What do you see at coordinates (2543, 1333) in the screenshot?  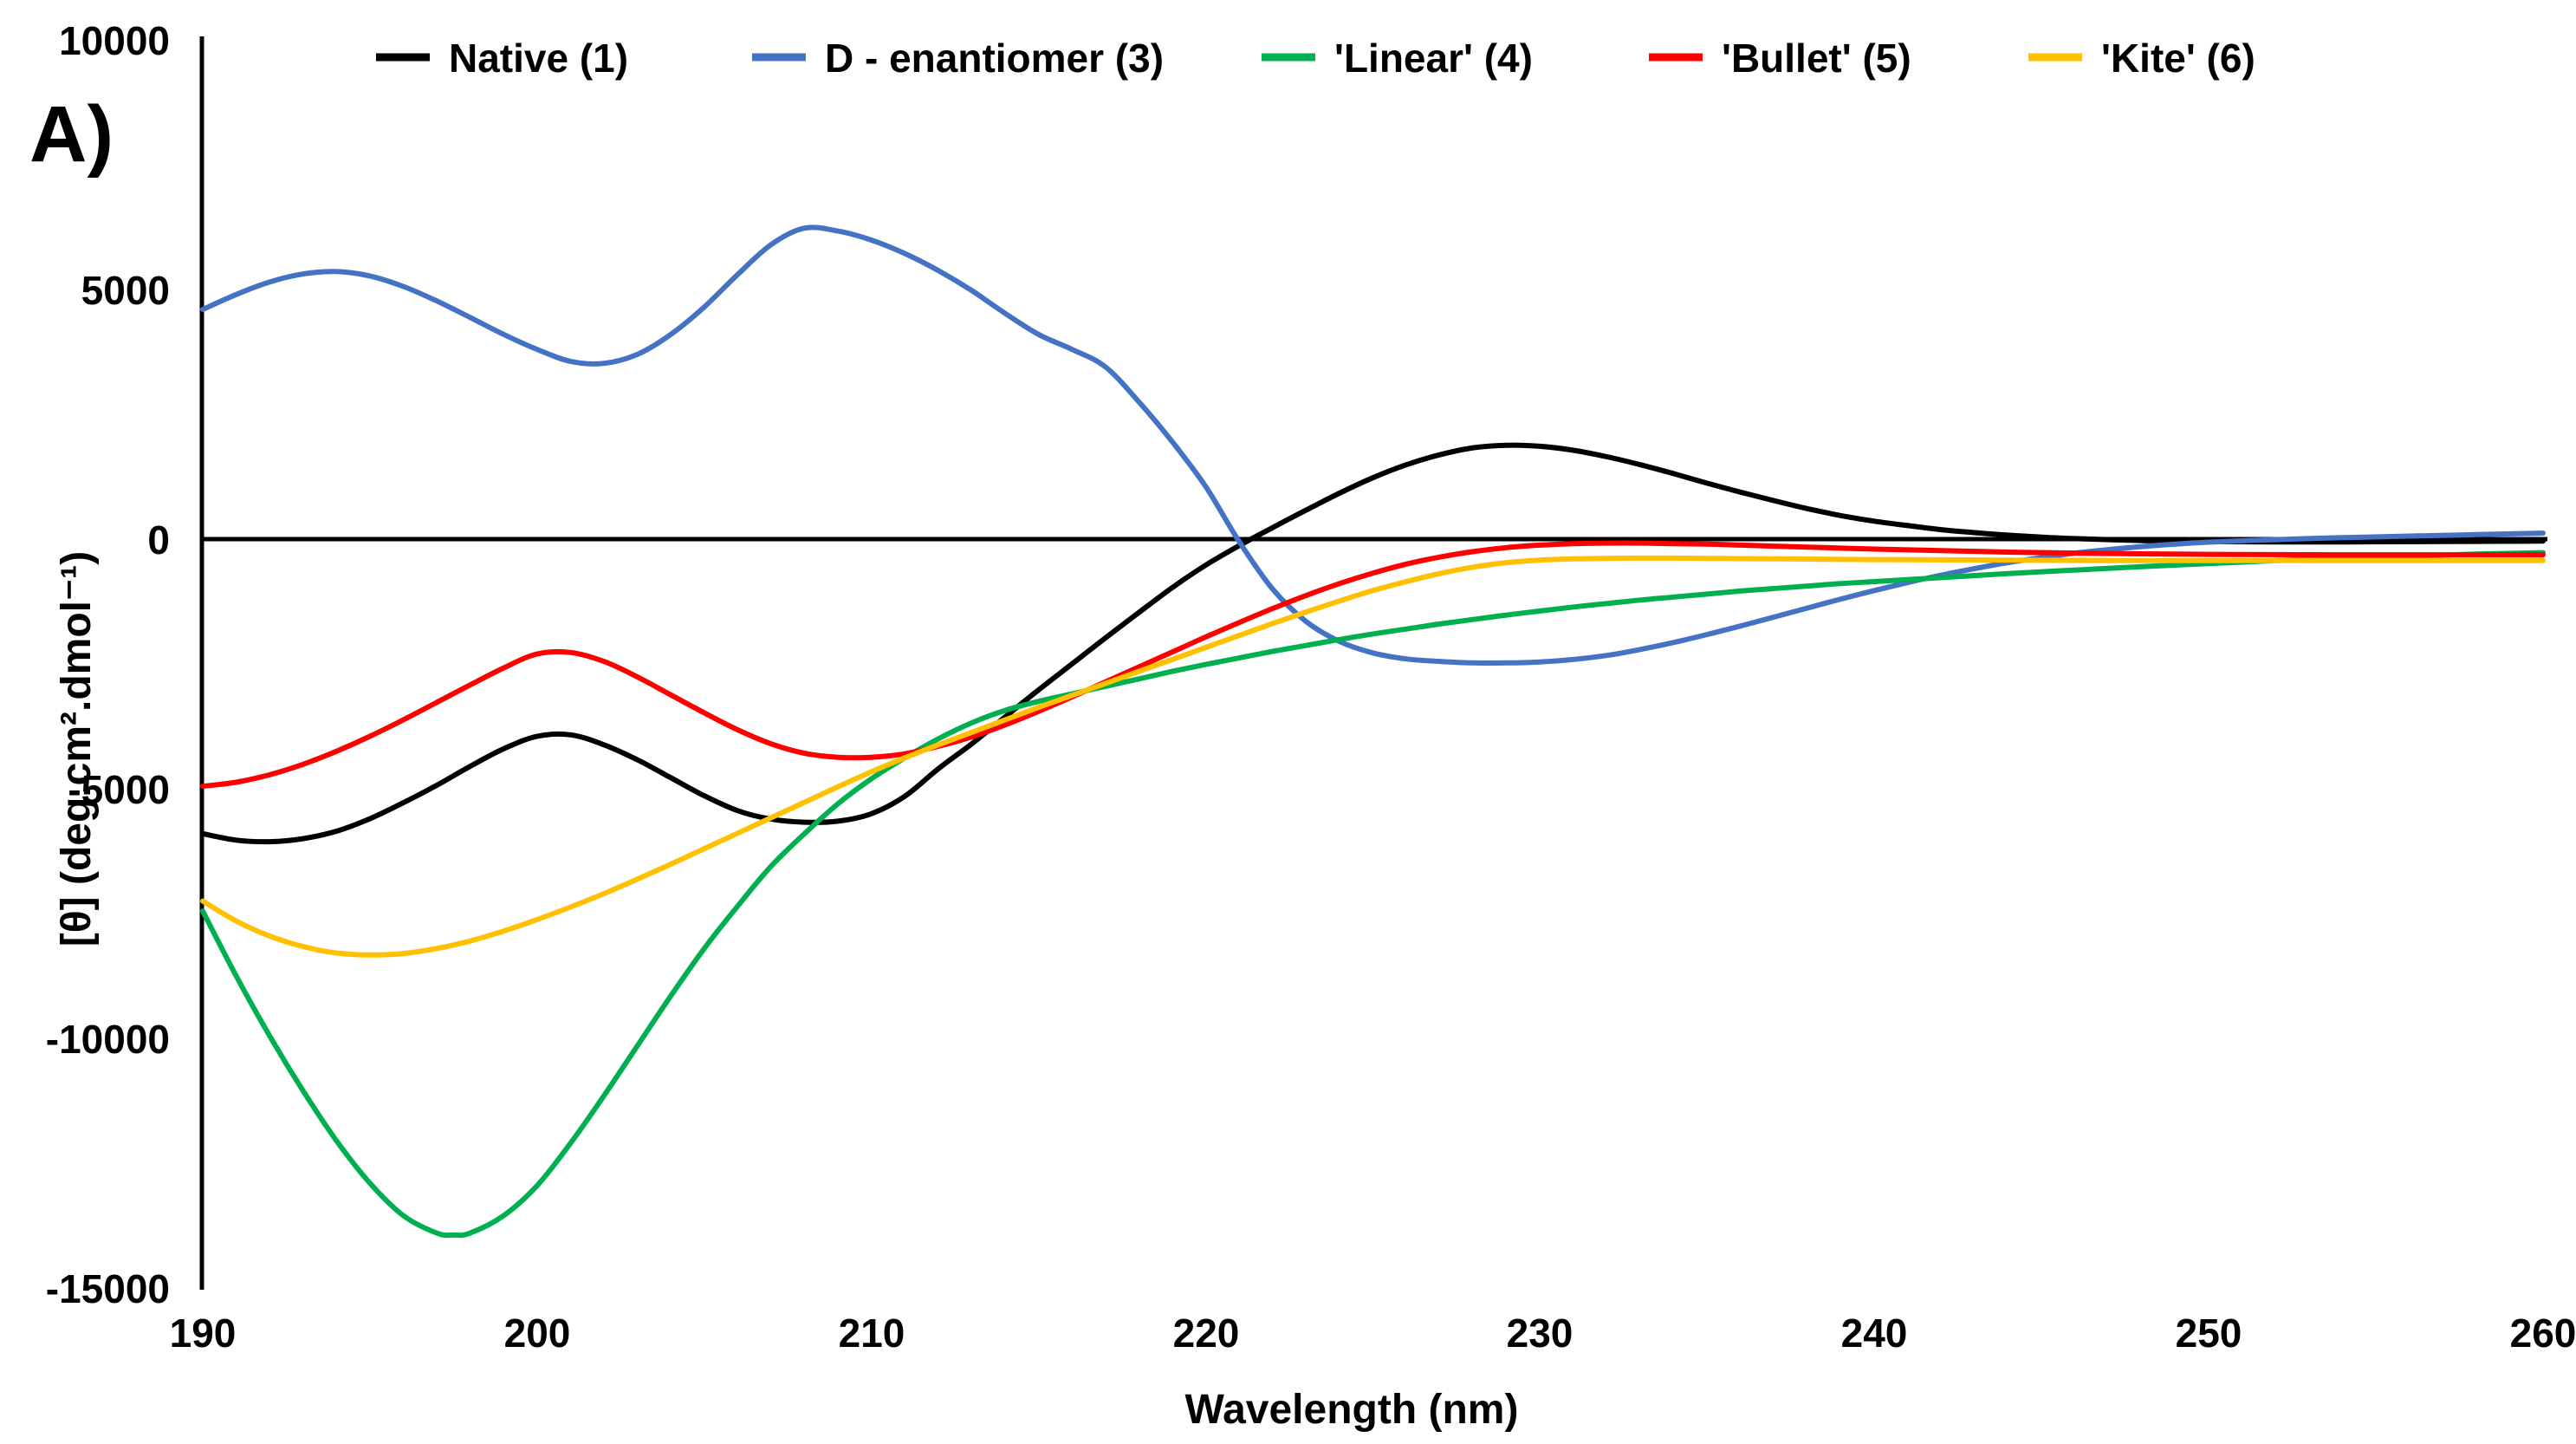 I see `x-tick-label: 260` at bounding box center [2543, 1333].